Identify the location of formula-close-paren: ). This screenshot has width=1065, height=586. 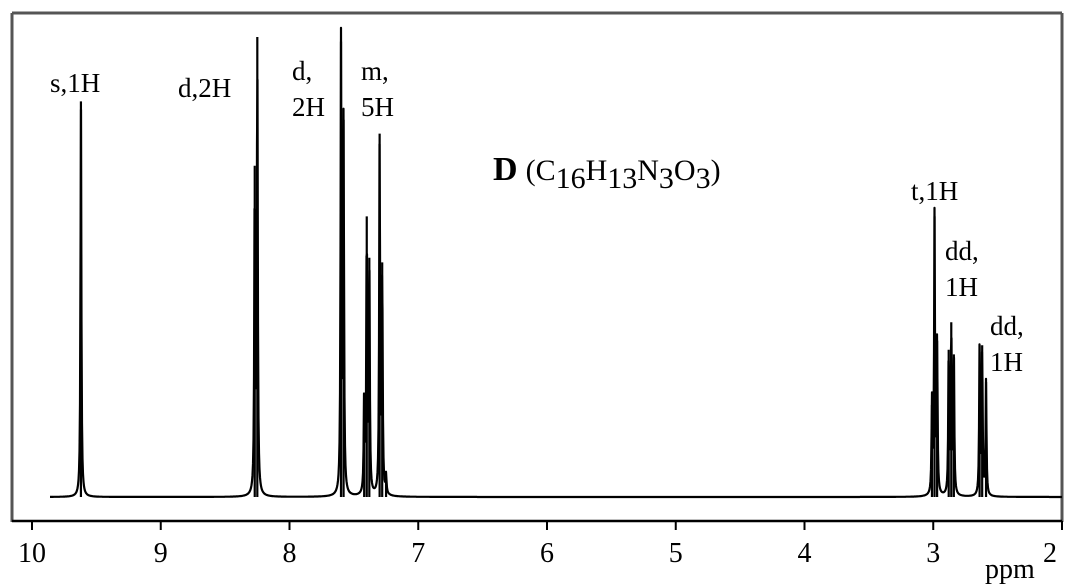
(716, 170).